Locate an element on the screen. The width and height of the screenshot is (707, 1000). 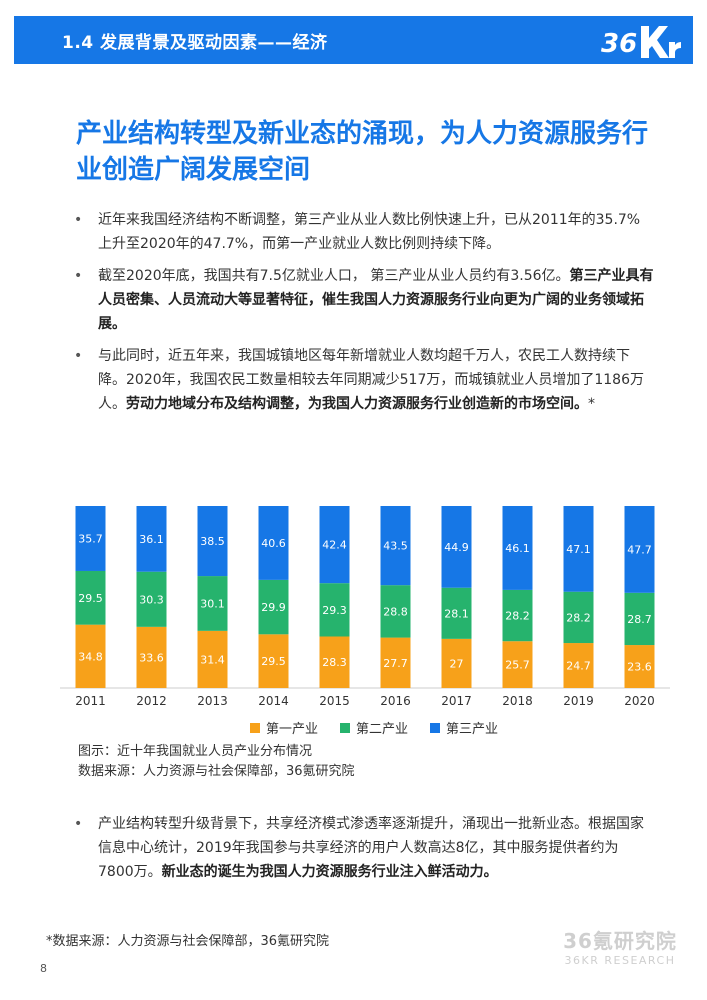
data-label: 27.7 is located at coordinates (395, 663).